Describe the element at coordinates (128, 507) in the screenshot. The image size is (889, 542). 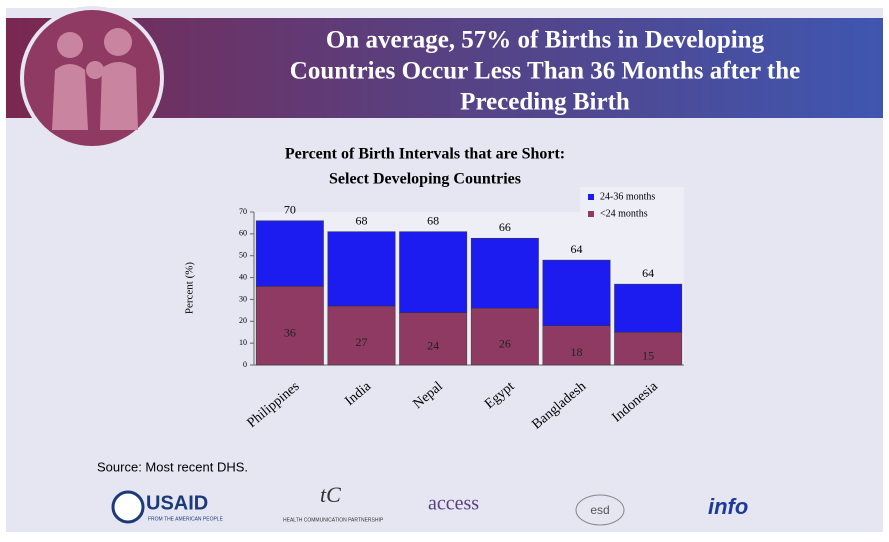
I see `usaid-seal` at that location.